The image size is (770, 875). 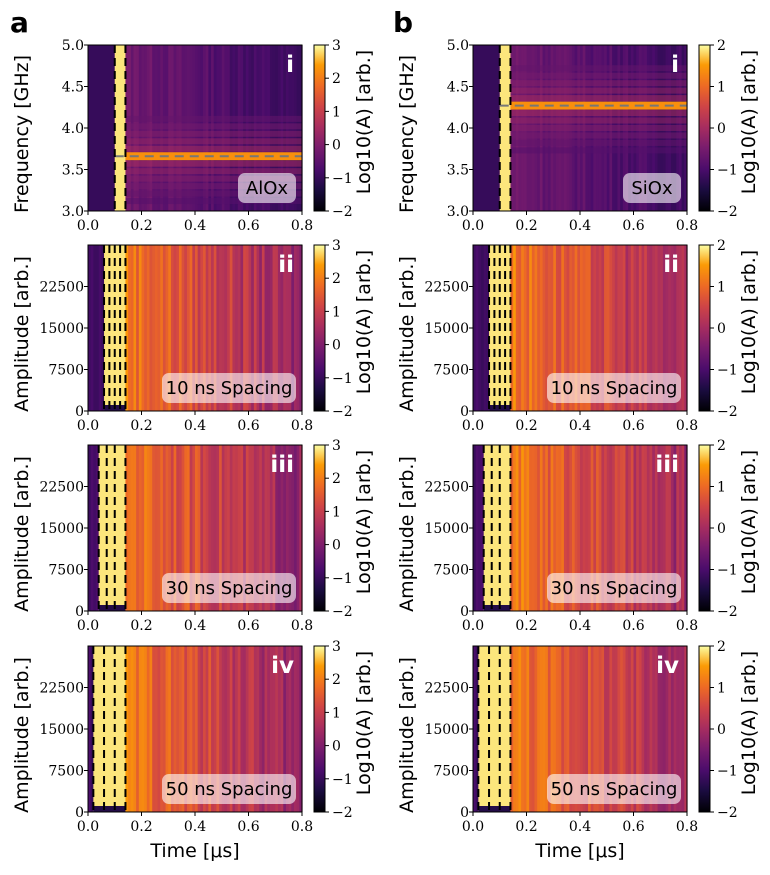 What do you see at coordinates (727, 412) in the screenshot?
I see `colorbar-tick-label: −2` at bounding box center [727, 412].